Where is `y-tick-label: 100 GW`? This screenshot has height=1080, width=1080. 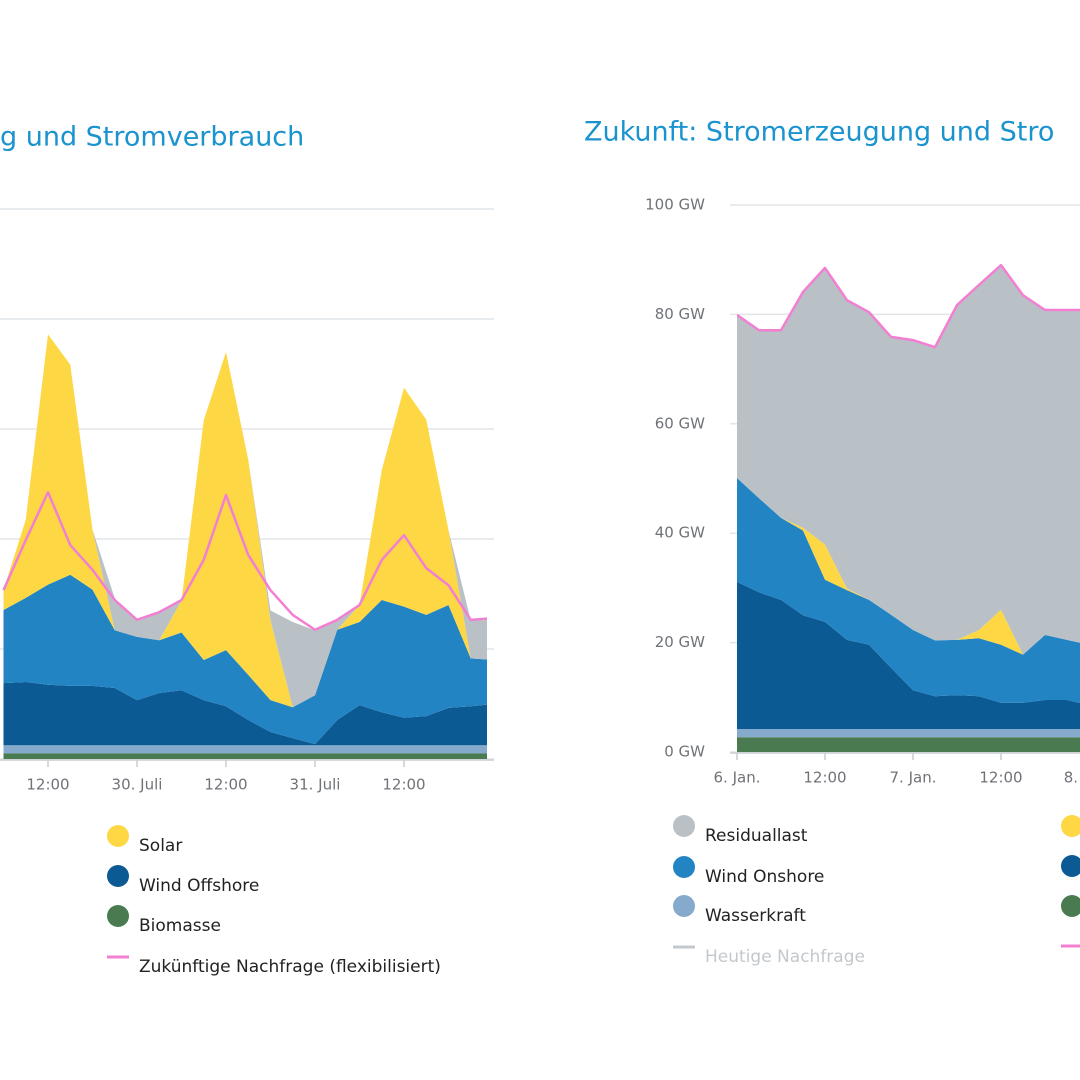 y-tick-label: 100 GW is located at coordinates (675, 205).